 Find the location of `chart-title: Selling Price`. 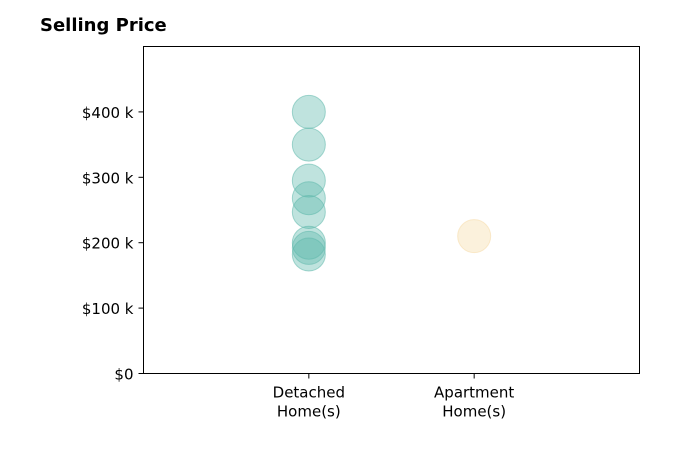

chart-title: Selling Price is located at coordinates (103, 25).